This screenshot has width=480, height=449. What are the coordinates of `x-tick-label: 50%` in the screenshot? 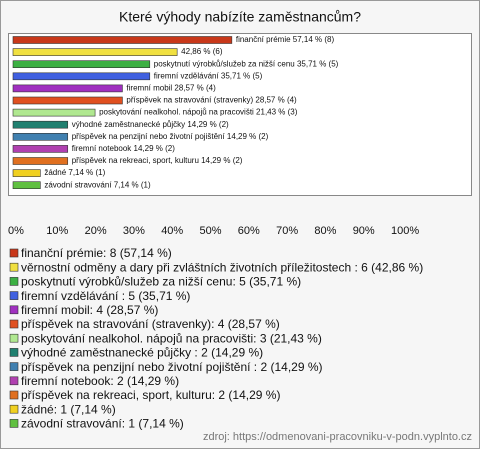 It's located at (211, 231).